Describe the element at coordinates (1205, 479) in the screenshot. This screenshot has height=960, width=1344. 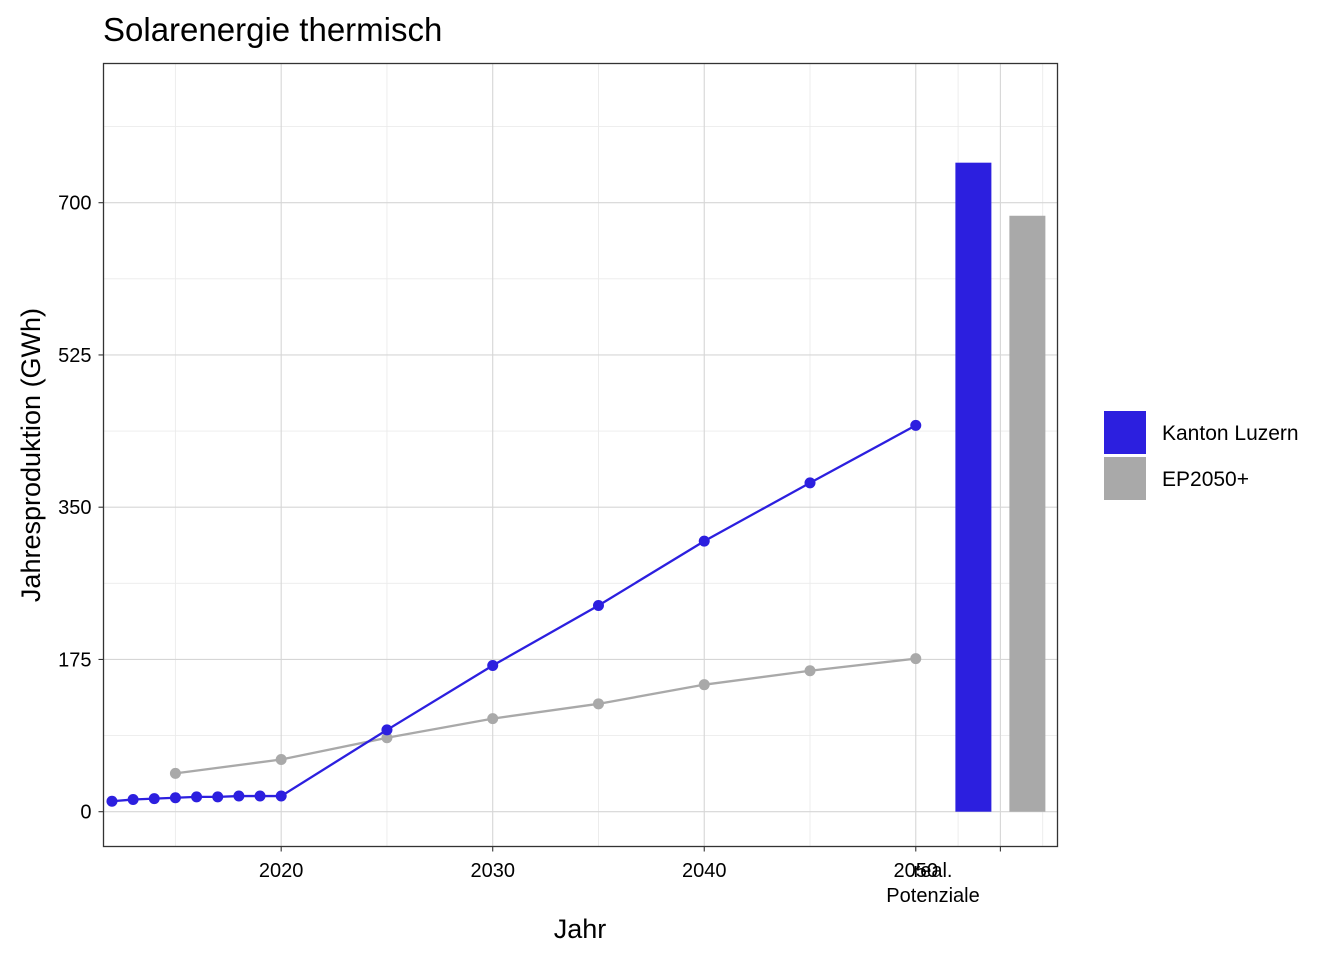
I see `legend-label-ep2050: EP2050+` at that location.